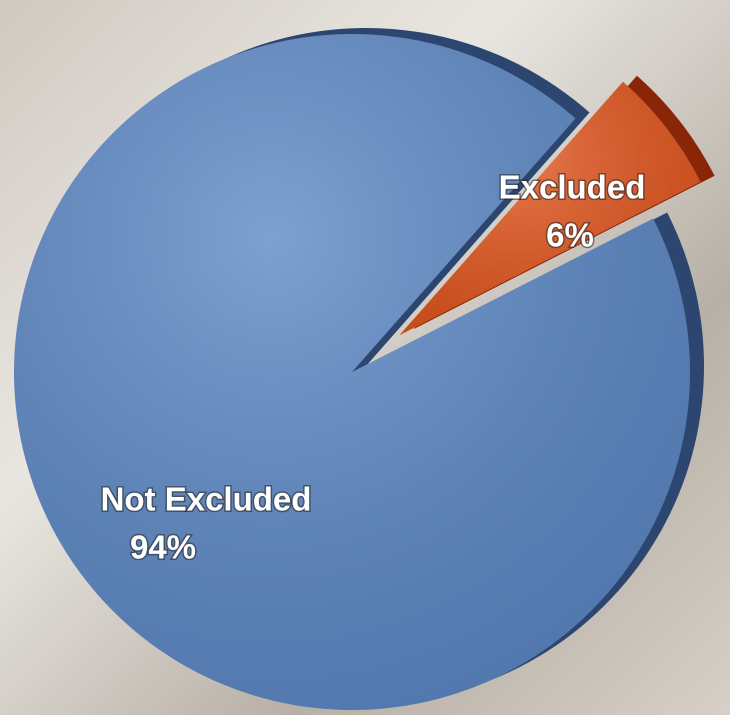 The width and height of the screenshot is (730, 715). Describe the element at coordinates (206, 499) in the screenshot. I see `slice-label: Not Excluded` at that location.